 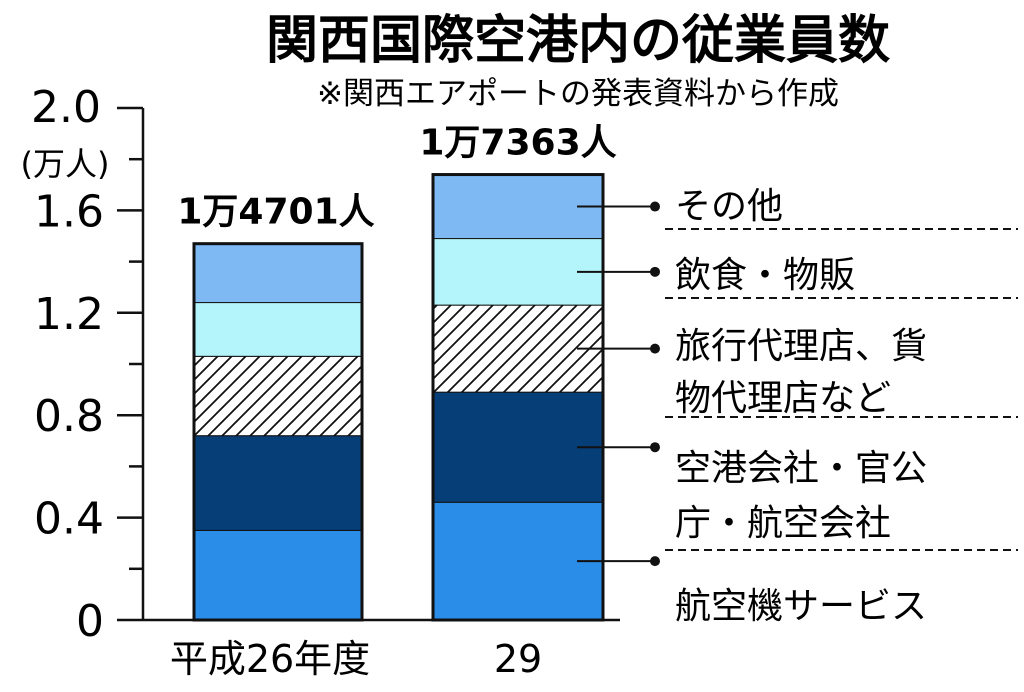 What do you see at coordinates (578, 41) in the screenshot?
I see `chart-title: 関西国際空港内の従業員数` at bounding box center [578, 41].